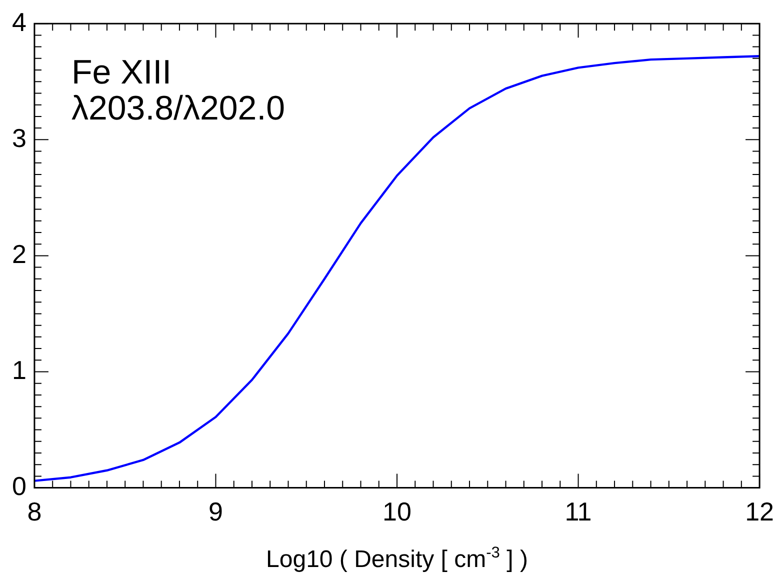  What do you see at coordinates (759, 511) in the screenshot?
I see `x-tick-label: 12` at bounding box center [759, 511].